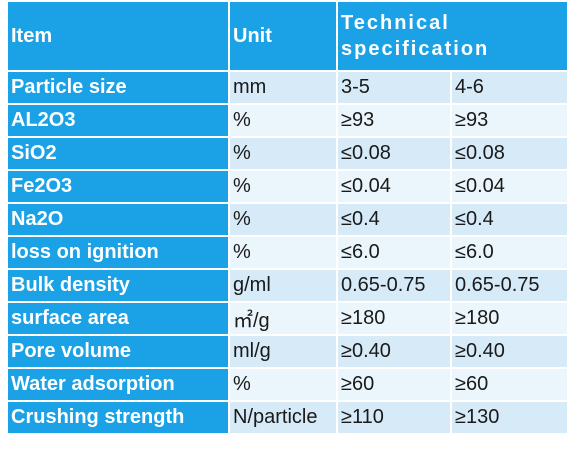  What do you see at coordinates (118, 318) in the screenshot?
I see `row-label: surface area` at bounding box center [118, 318].